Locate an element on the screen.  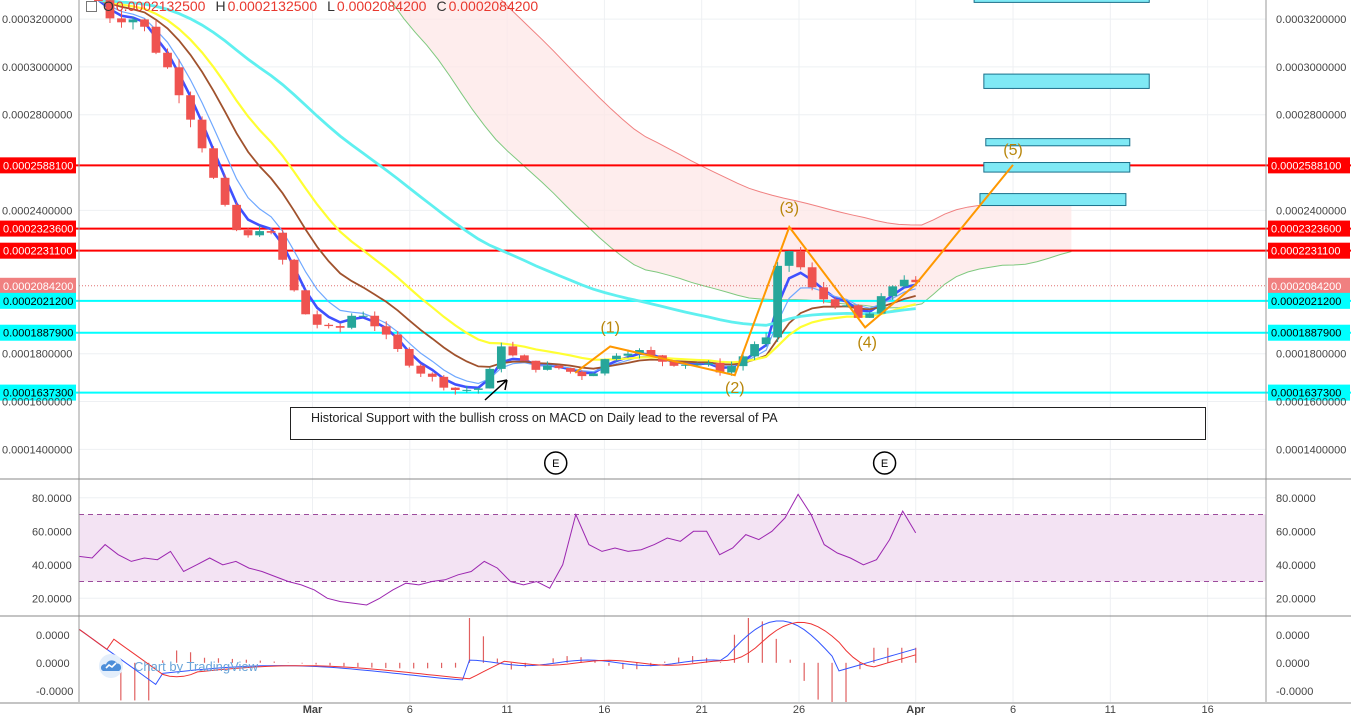
macd-tick-label: -0.0000 is located at coordinates (54, 692).